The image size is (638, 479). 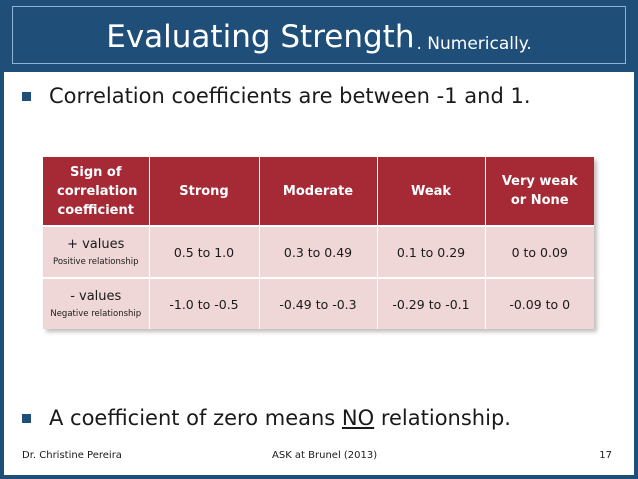 What do you see at coordinates (96, 296) in the screenshot?
I see `row-label-text: - values` at bounding box center [96, 296].